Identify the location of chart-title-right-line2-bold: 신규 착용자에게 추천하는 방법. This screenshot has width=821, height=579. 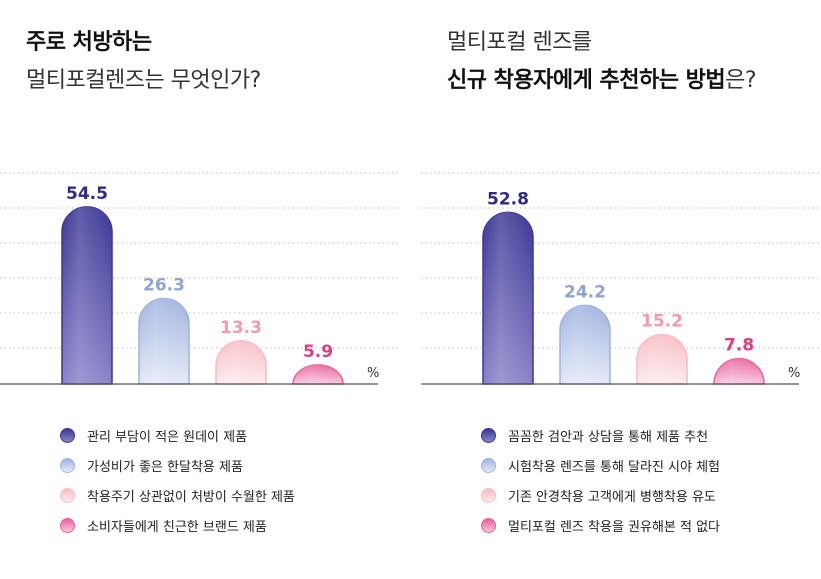
(586, 80).